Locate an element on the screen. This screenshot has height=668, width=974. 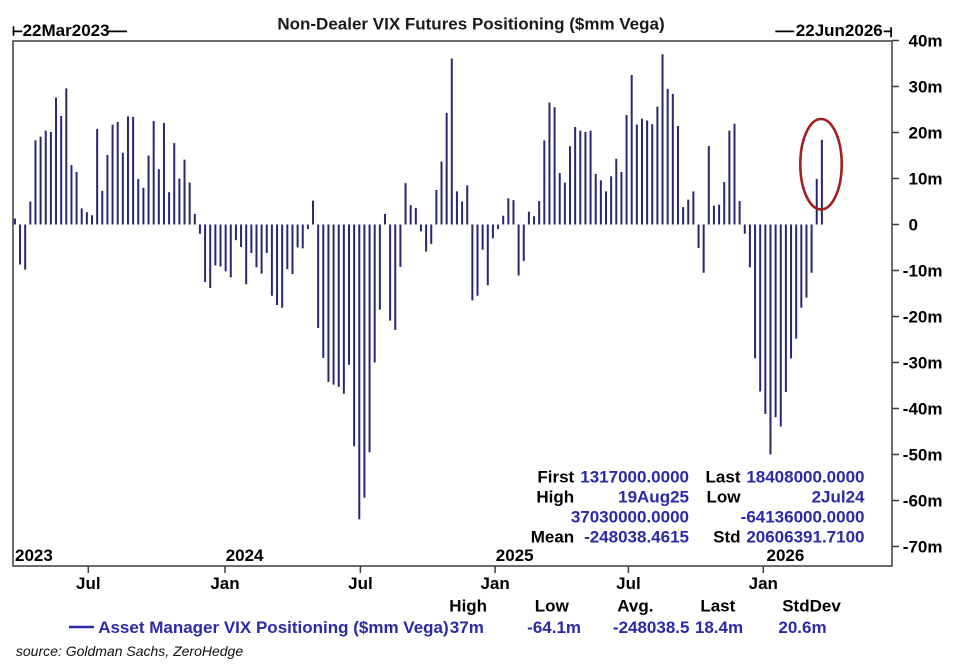
svg-text: -30m is located at coordinates (923, 363).